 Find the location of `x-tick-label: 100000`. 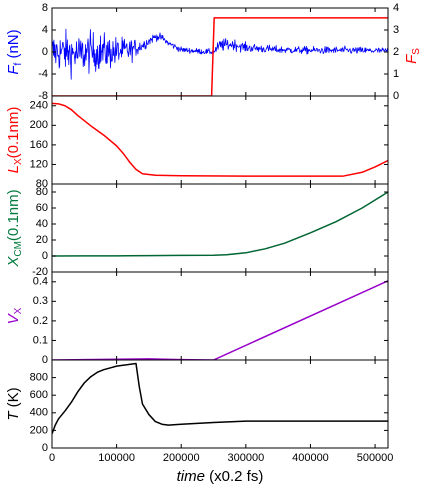

x-tick-label: 100000 is located at coordinates (116, 458).